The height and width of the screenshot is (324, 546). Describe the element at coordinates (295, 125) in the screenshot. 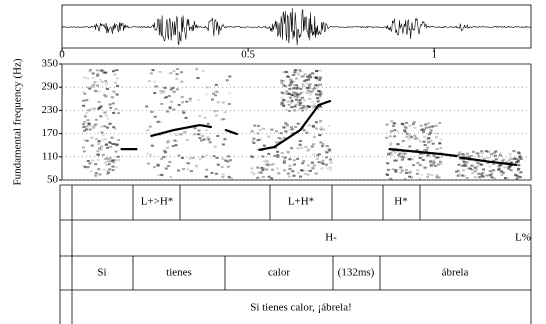

I see `pitch-contour` at that location.